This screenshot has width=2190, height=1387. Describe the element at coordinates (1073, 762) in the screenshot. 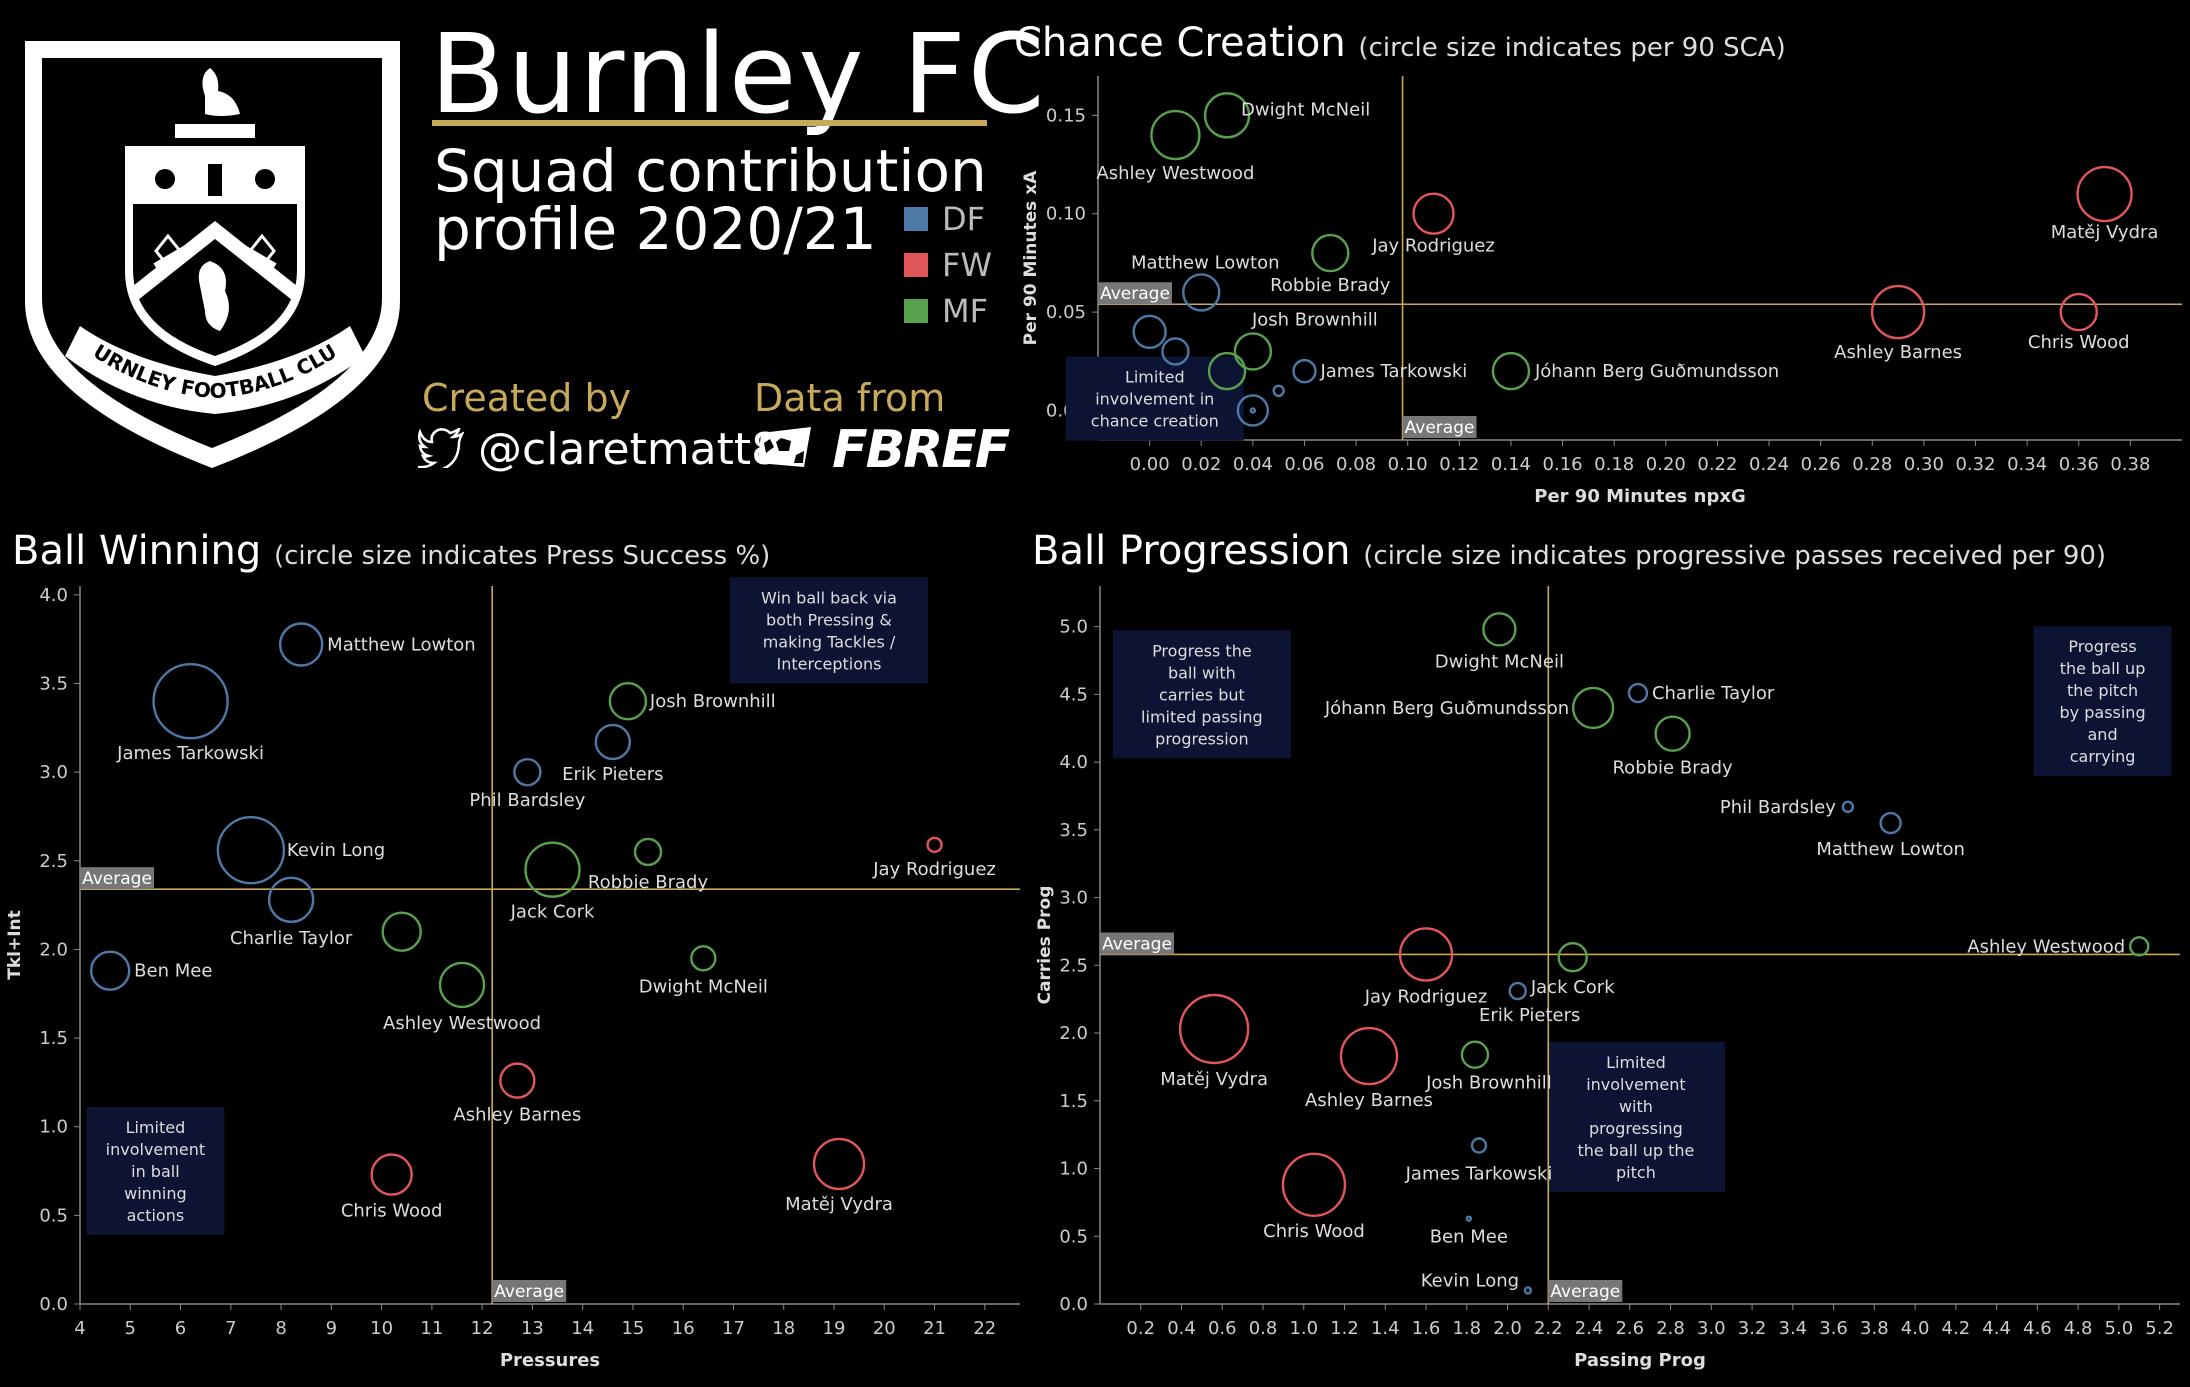

I see `y-tick-label: 4.0` at that location.